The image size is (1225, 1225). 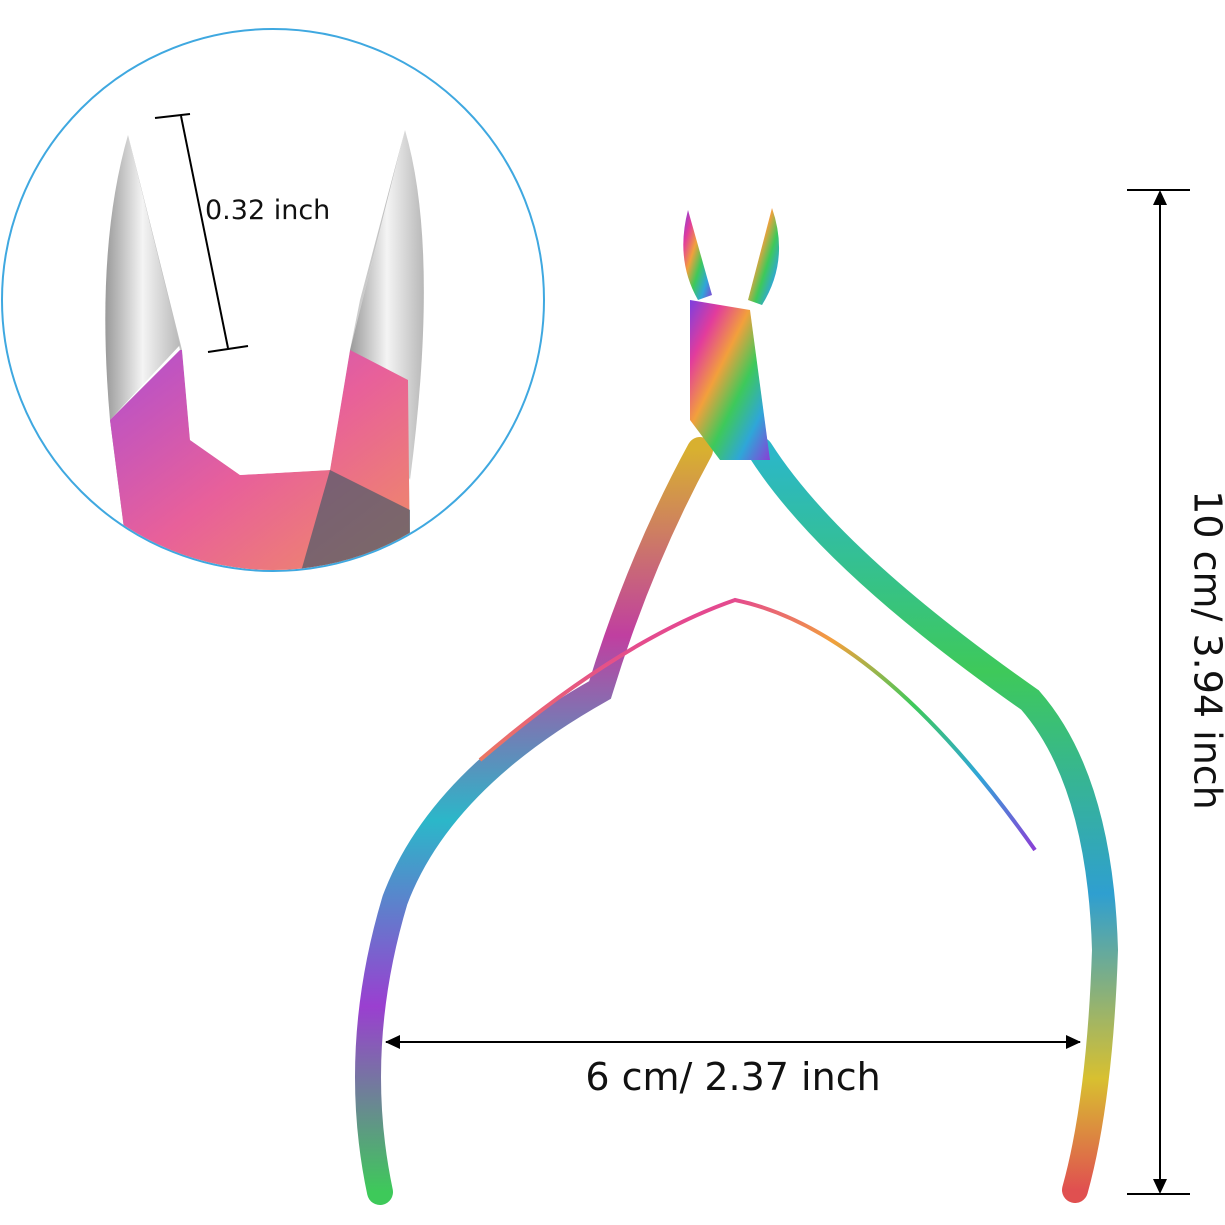 I want to click on joint, so click(x=730, y=380).